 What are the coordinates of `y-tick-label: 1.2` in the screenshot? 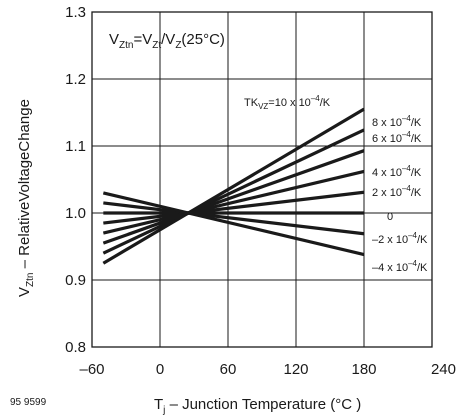 It's located at (75, 79).